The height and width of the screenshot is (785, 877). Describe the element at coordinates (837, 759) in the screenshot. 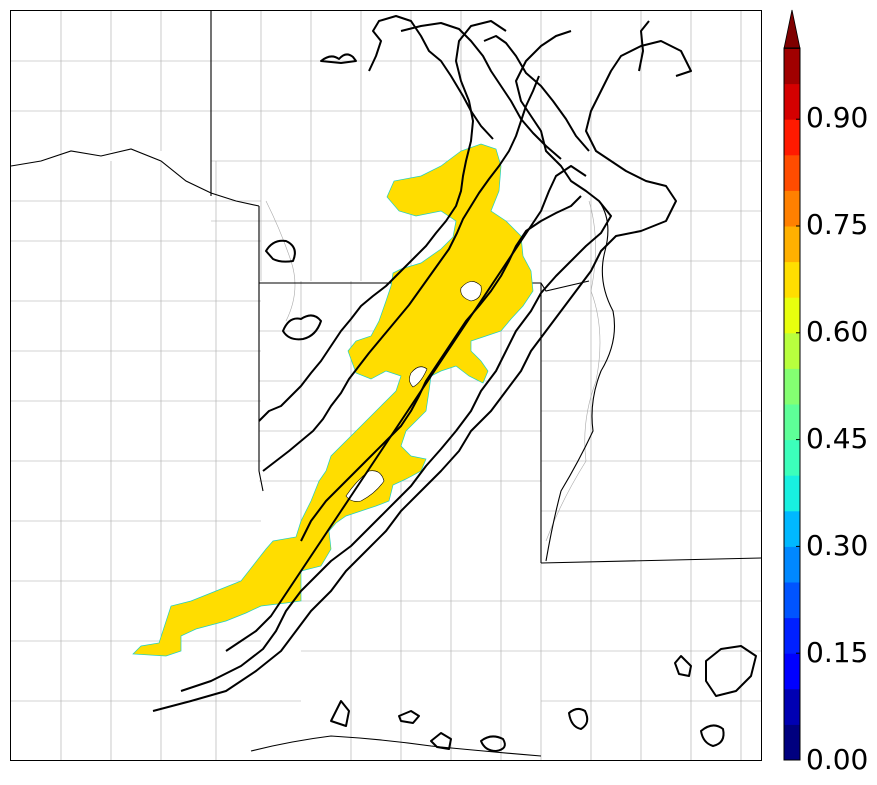

I see `colorbar-tick-label: 0.00` at that location.